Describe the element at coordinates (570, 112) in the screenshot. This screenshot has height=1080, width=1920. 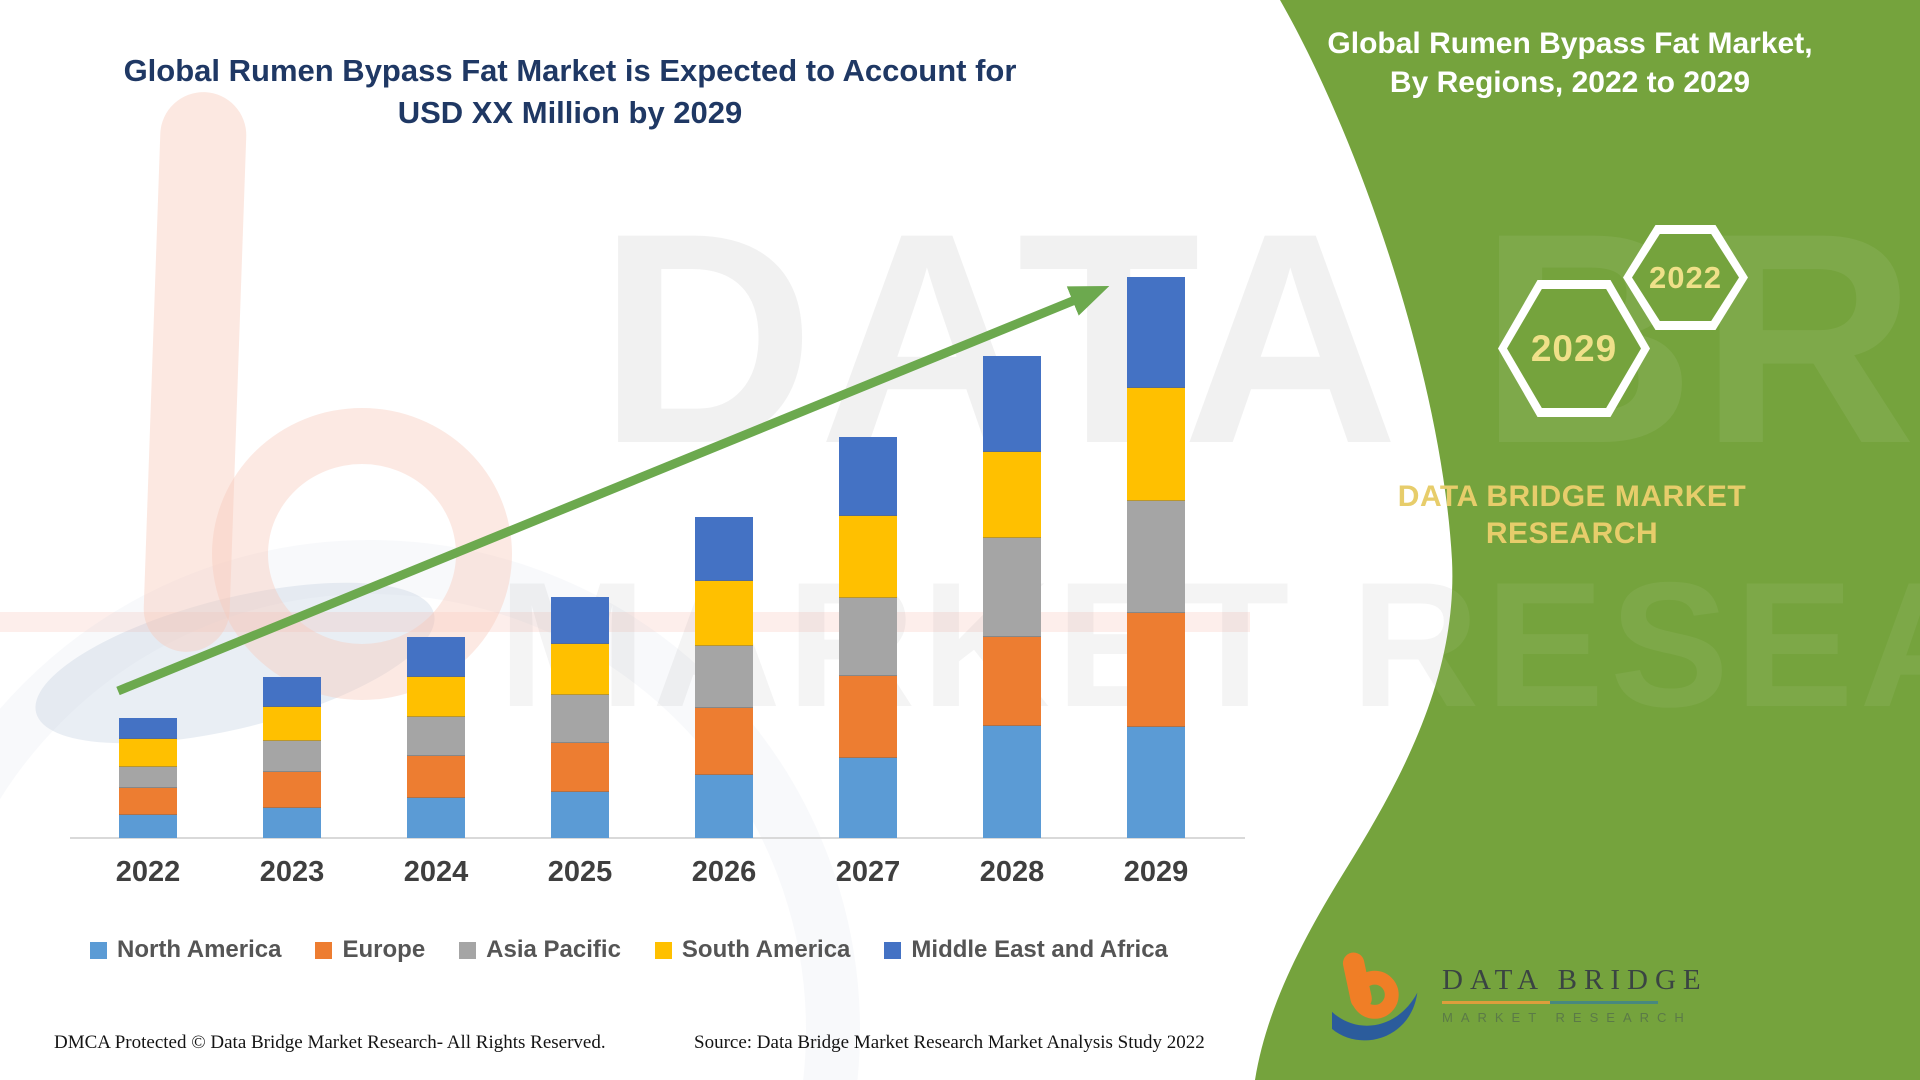
I see `chart-title-line2: USD XX Million by 2029` at that location.